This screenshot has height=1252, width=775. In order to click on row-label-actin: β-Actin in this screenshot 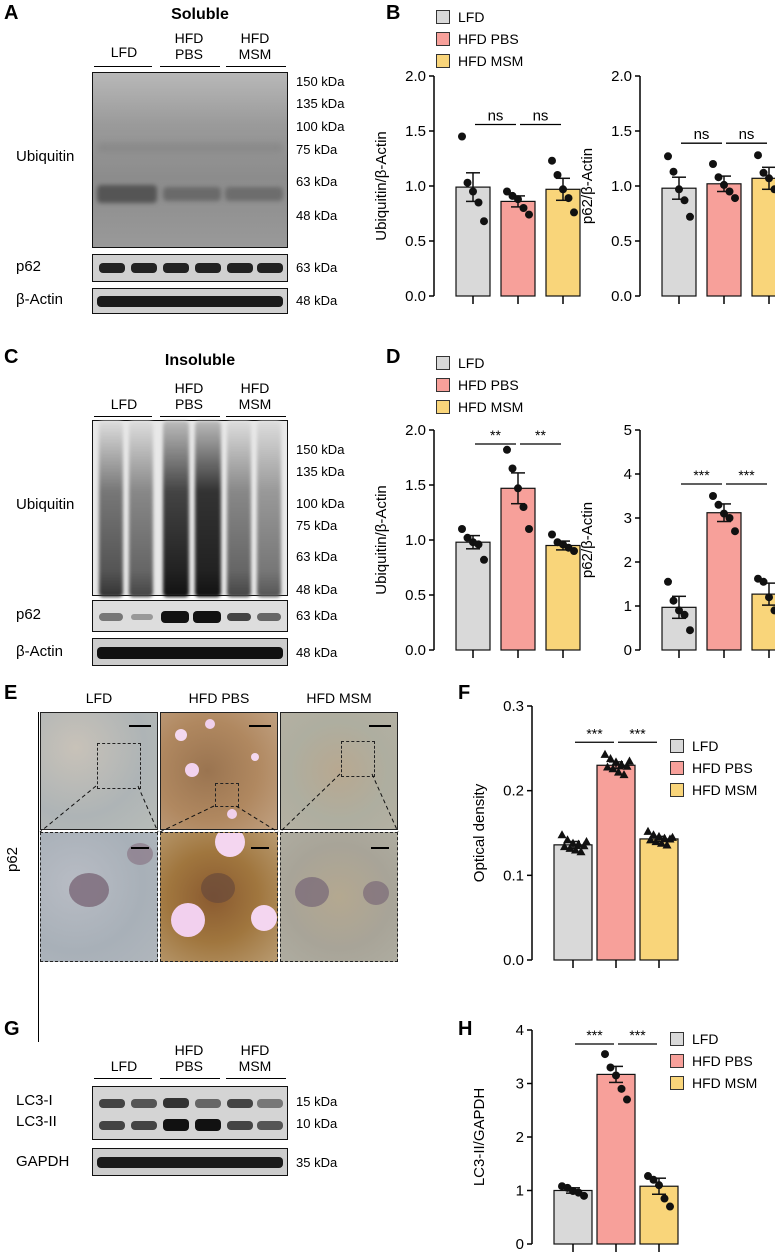, I will do `click(39, 299)`.